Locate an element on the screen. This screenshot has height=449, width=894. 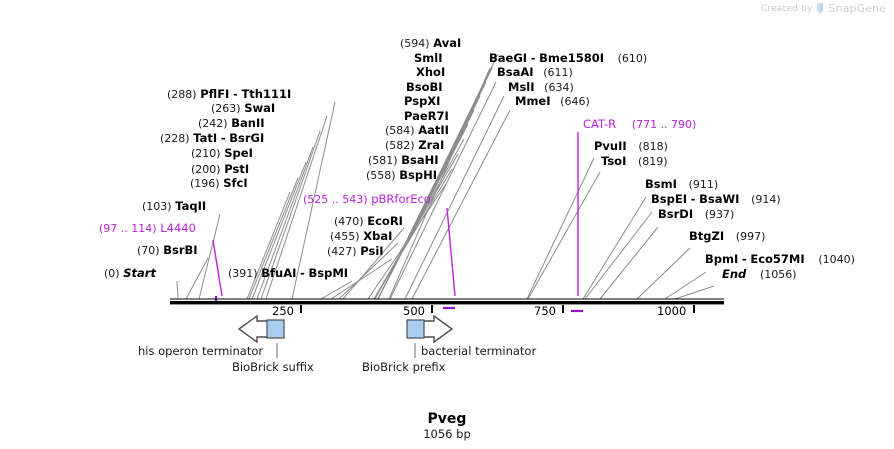
watermark-brand: SnapGene is located at coordinates (857, 8).